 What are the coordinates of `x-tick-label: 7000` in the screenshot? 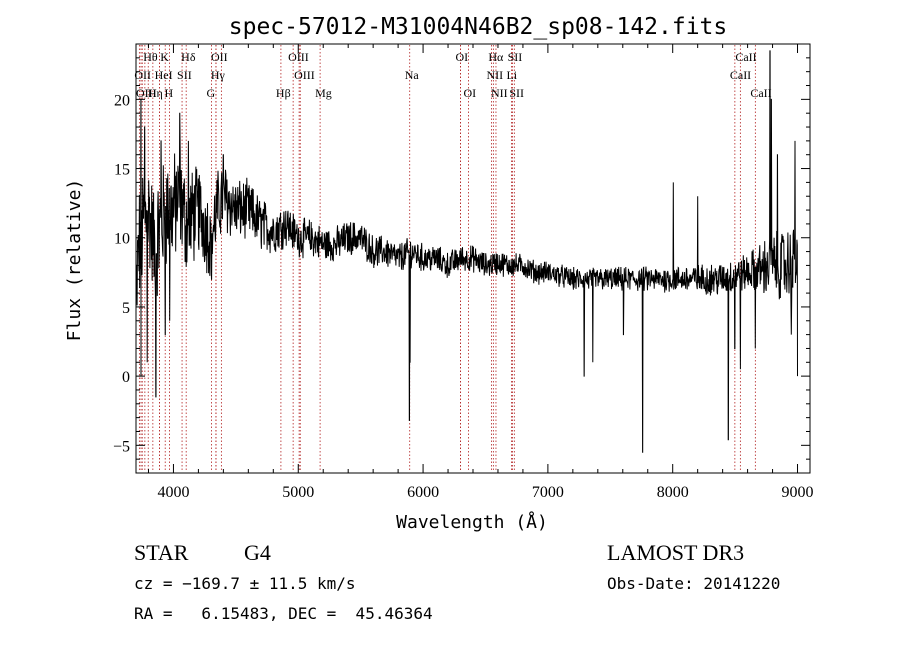 It's located at (548, 492).